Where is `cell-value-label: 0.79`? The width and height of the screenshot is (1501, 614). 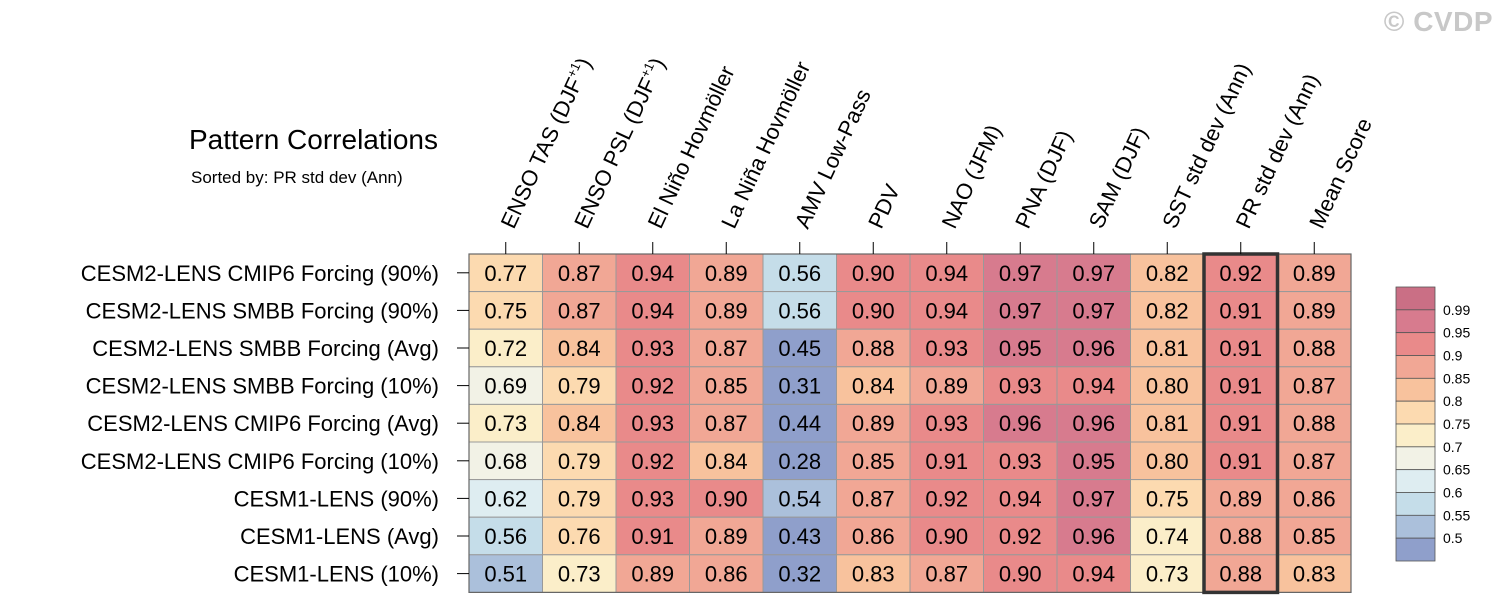
cell-value-label: 0.79 is located at coordinates (579, 386).